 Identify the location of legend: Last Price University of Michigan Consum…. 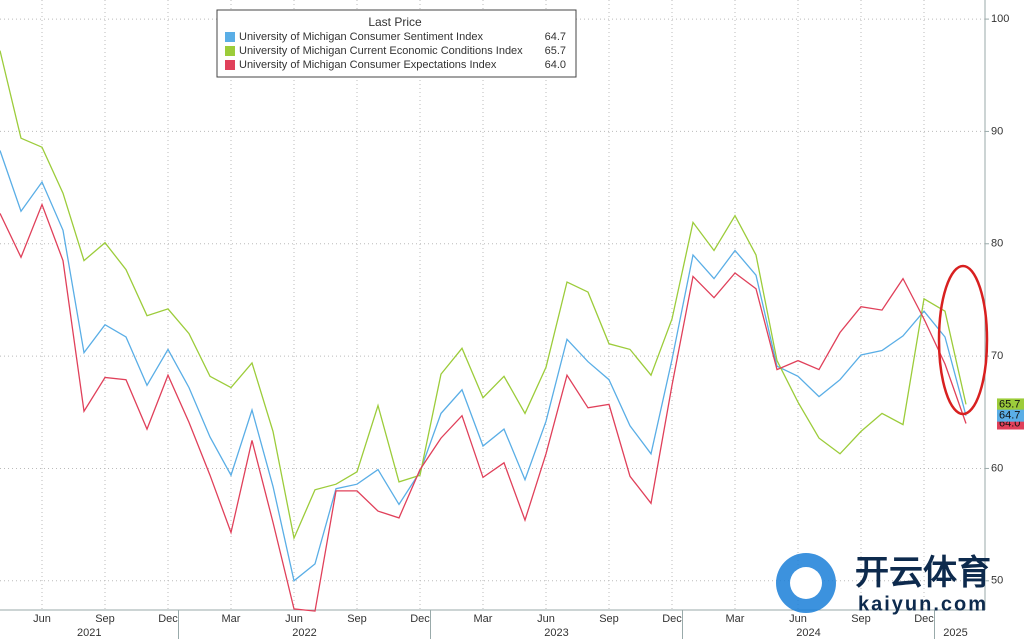
(396, 43).